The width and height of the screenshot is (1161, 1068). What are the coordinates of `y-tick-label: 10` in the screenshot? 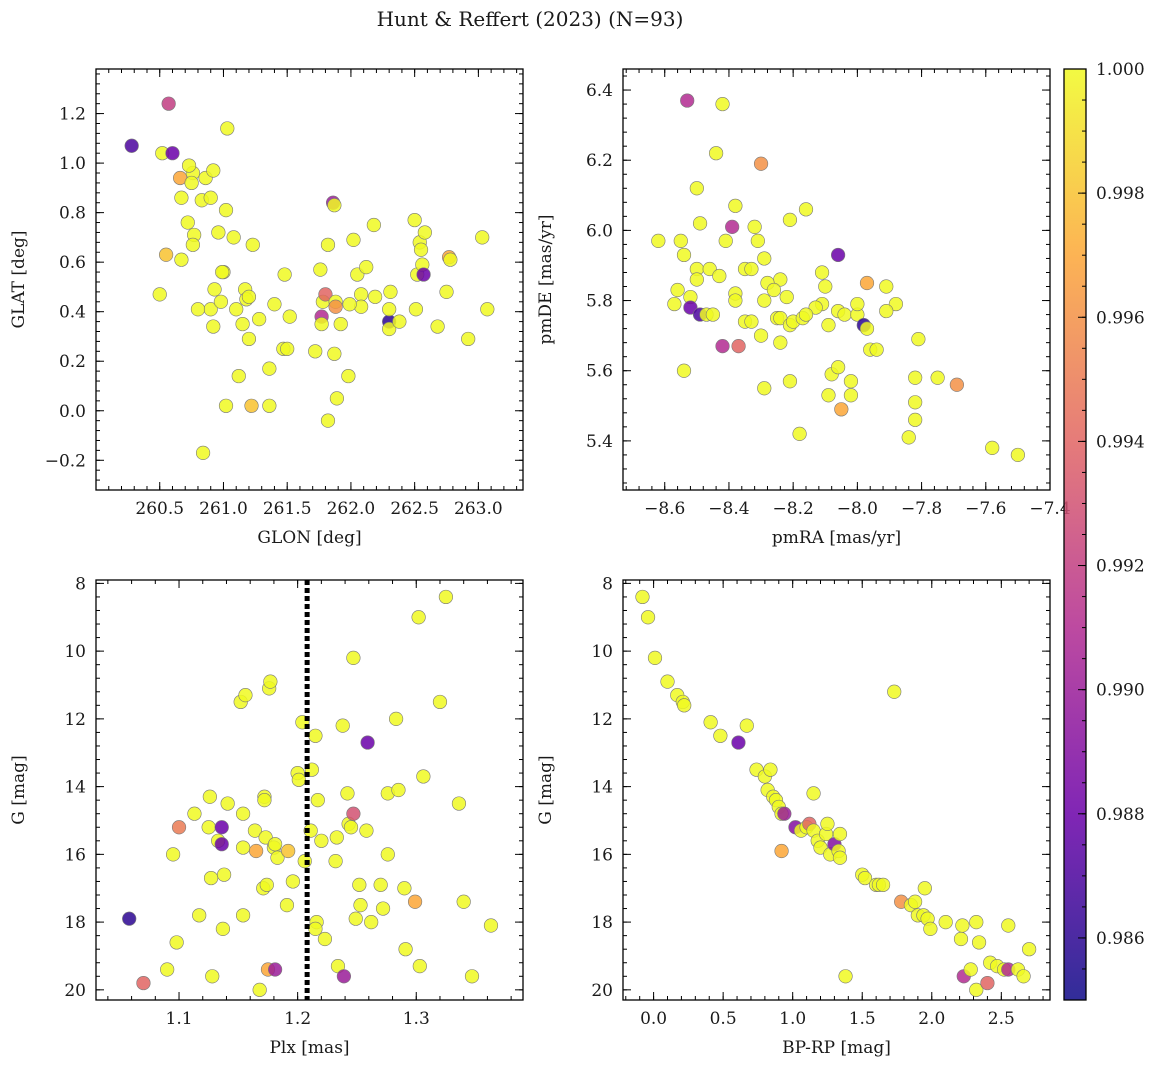 It's located at (75, 652).